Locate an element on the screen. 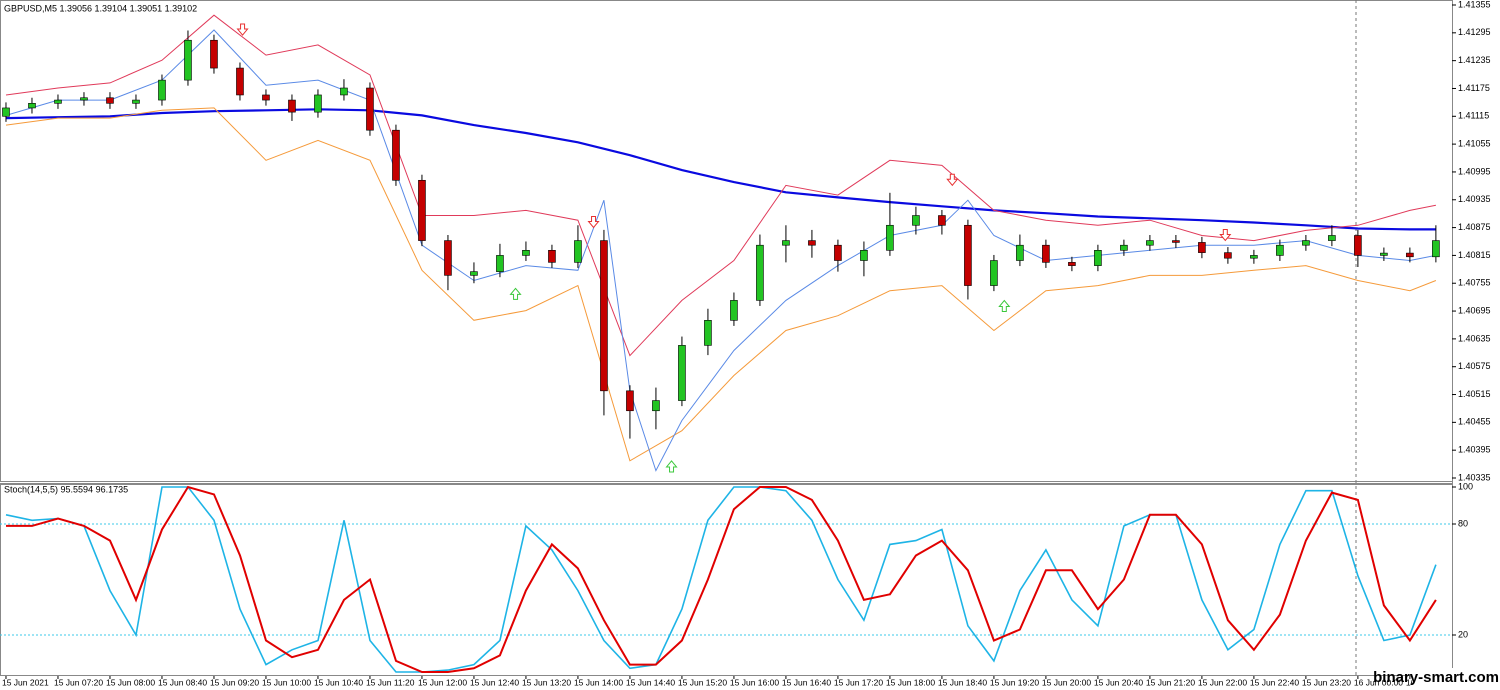  x-tick-label: 15 Jun 10:40 is located at coordinates (338, 682).